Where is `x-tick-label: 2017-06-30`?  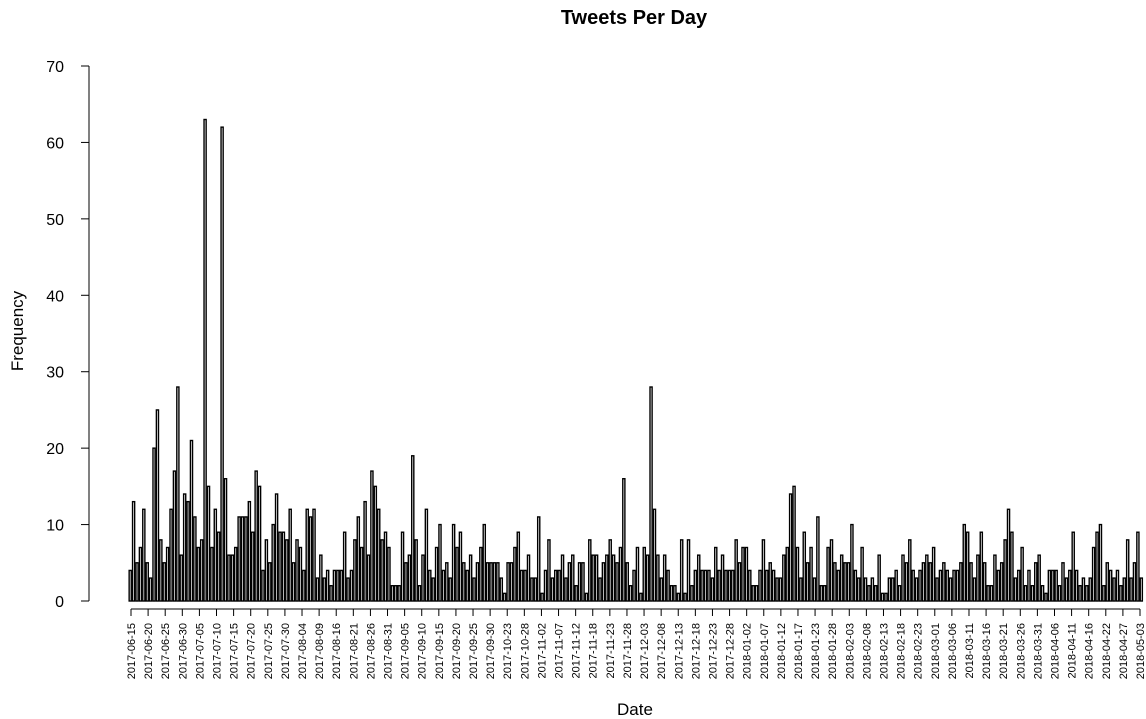 x-tick-label: 2017-06-30 is located at coordinates (183, 651).